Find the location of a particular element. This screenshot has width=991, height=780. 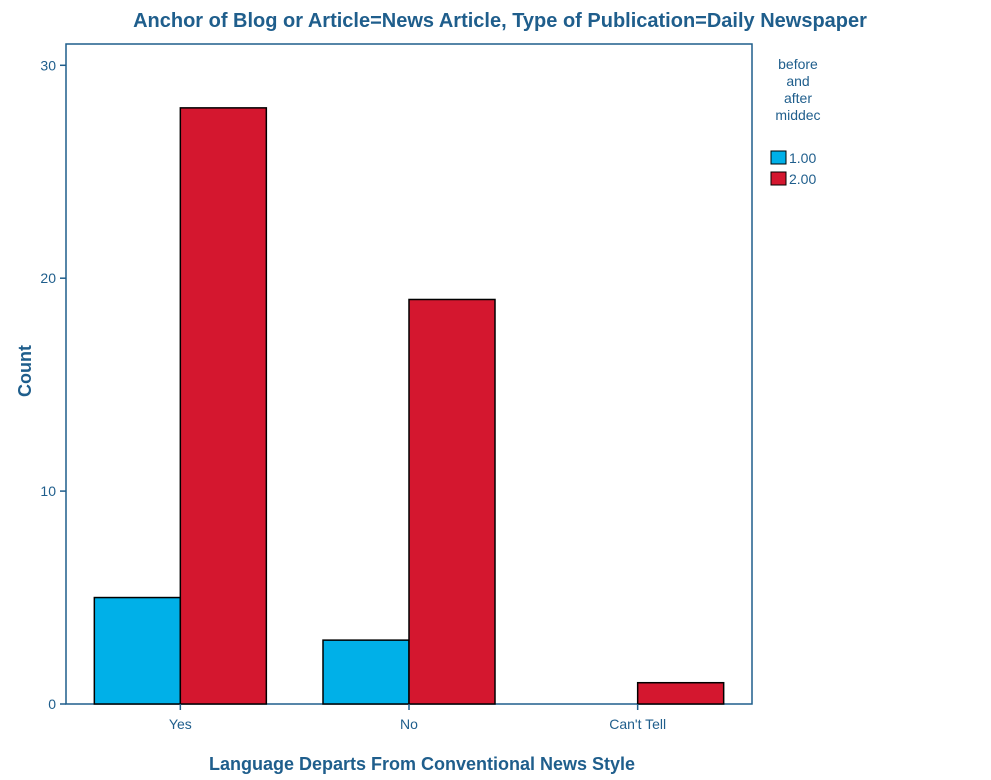

x-tick-label: No is located at coordinates (409, 724).